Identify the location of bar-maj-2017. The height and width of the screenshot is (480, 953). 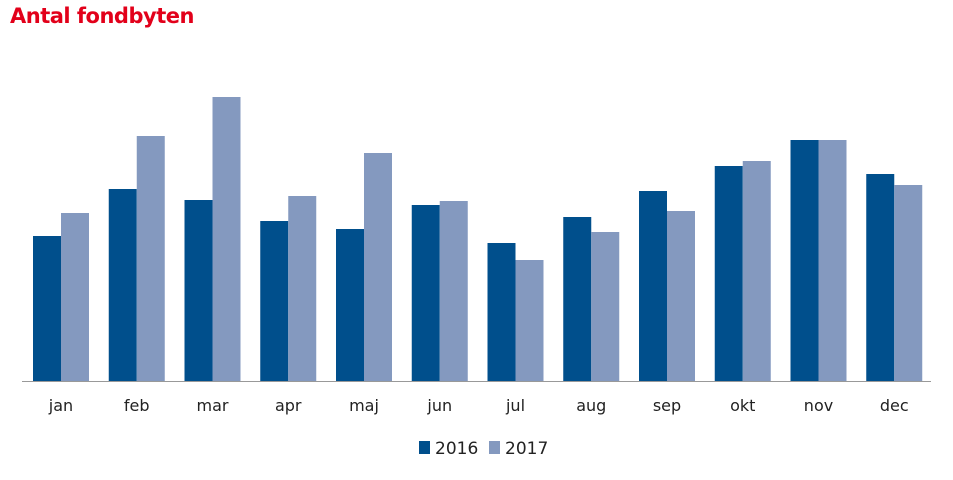
(378, 267).